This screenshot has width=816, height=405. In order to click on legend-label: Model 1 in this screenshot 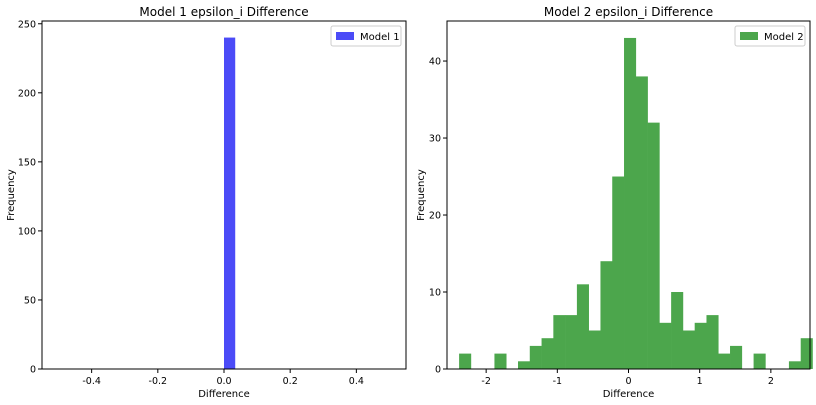, I will do `click(380, 37)`.